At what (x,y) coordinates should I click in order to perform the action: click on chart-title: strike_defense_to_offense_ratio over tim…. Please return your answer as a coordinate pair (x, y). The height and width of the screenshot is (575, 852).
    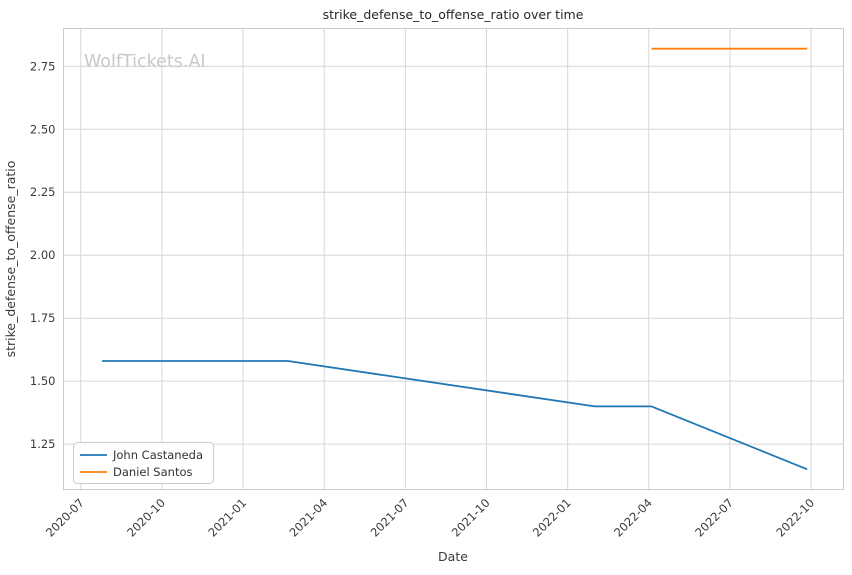
    Looking at the image, I should click on (453, 14).